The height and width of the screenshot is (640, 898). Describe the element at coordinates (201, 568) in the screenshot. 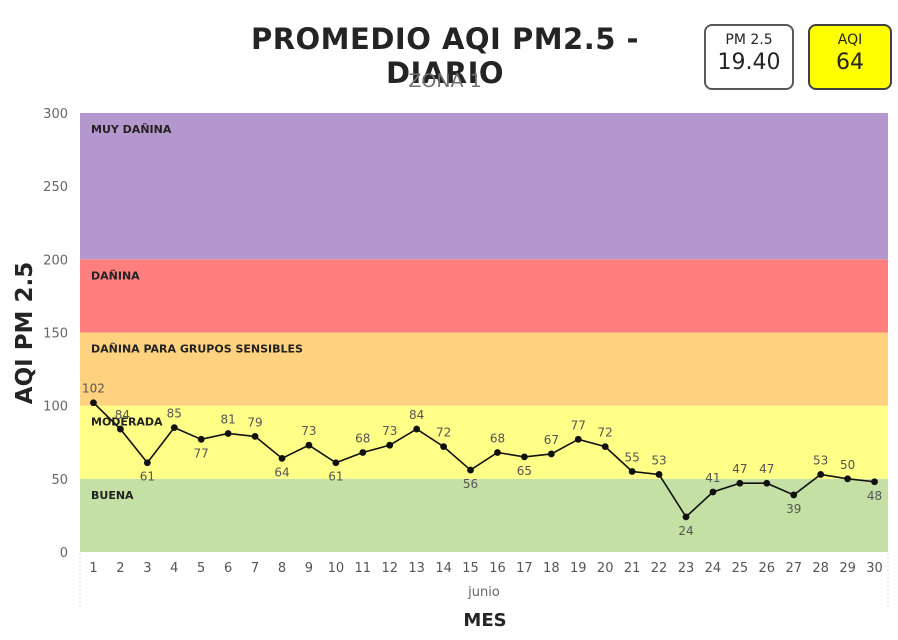

I see `x-tick-label-4: 5` at that location.